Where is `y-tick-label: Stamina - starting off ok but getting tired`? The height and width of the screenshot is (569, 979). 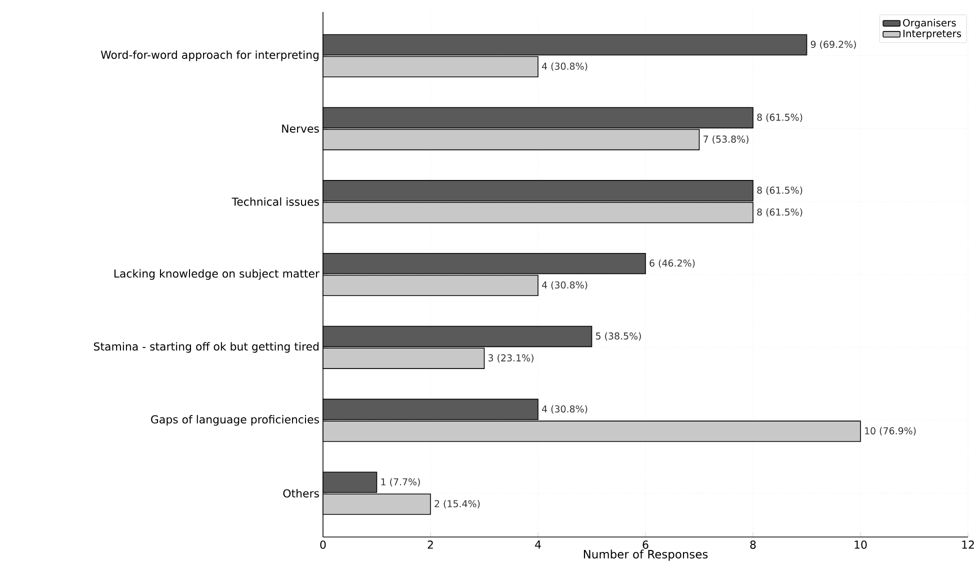
y-tick-label: Stamina - starting off ok but getting tired is located at coordinates (206, 347).